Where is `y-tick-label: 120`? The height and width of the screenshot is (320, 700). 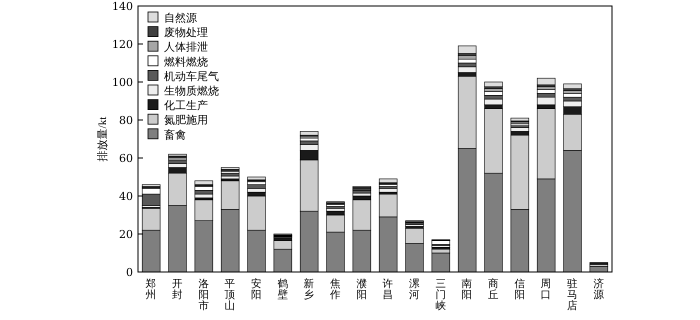 y-tick-label: 120 is located at coordinates (122, 44).